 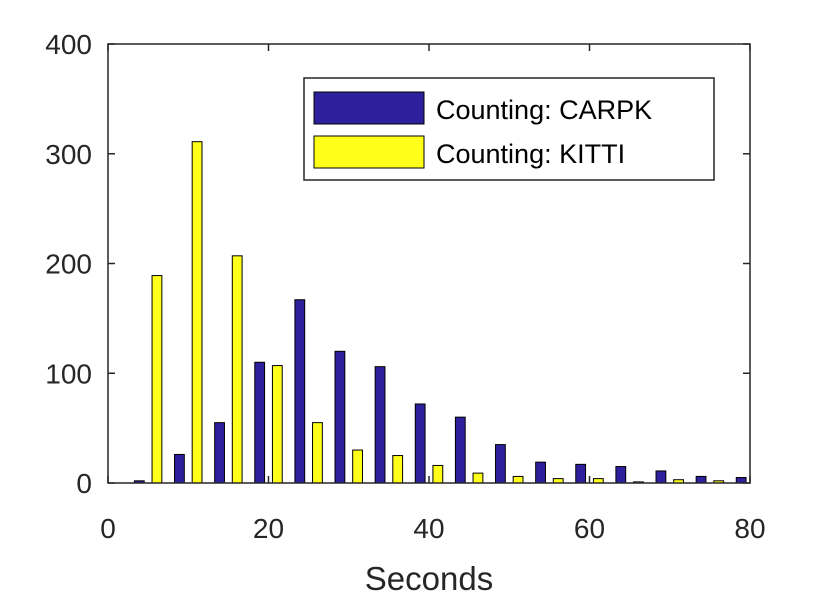 What do you see at coordinates (84, 483) in the screenshot?
I see `y-tick-label: 0` at bounding box center [84, 483].